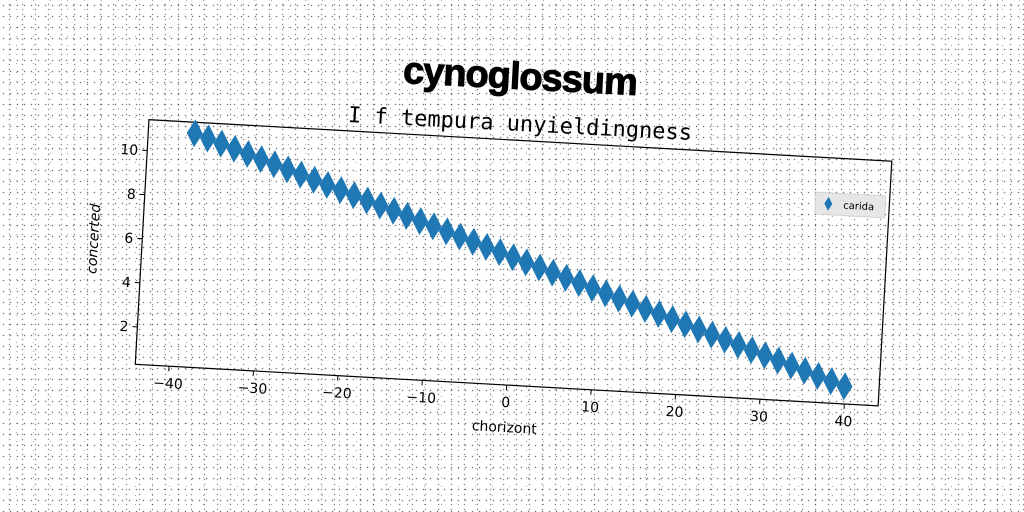  What do you see at coordinates (421, 399) in the screenshot?
I see `x-tick-label: −10` at bounding box center [421, 399].